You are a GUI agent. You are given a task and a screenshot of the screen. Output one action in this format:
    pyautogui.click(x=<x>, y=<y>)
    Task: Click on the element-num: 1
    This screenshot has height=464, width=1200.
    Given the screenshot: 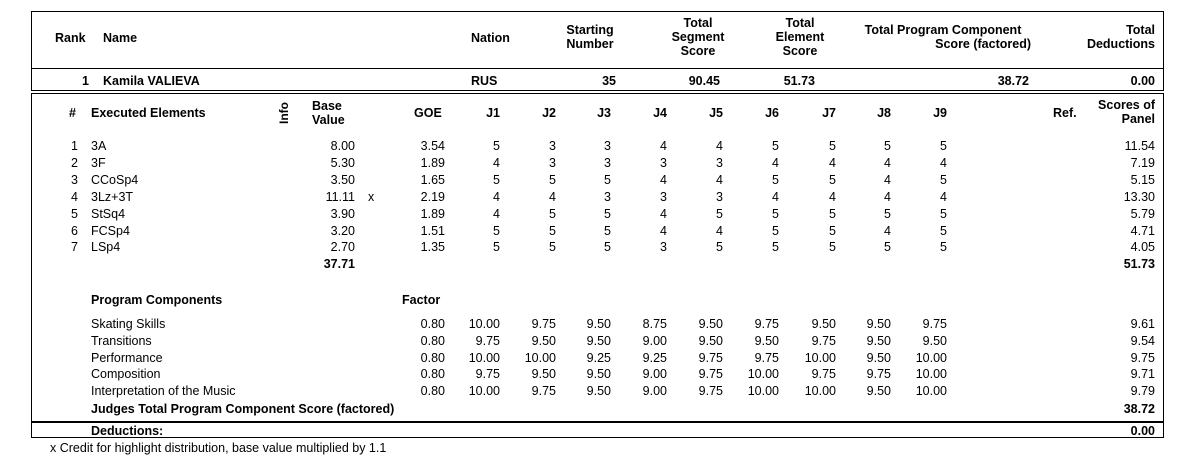 What is the action you would take?
    pyautogui.click(x=74, y=146)
    